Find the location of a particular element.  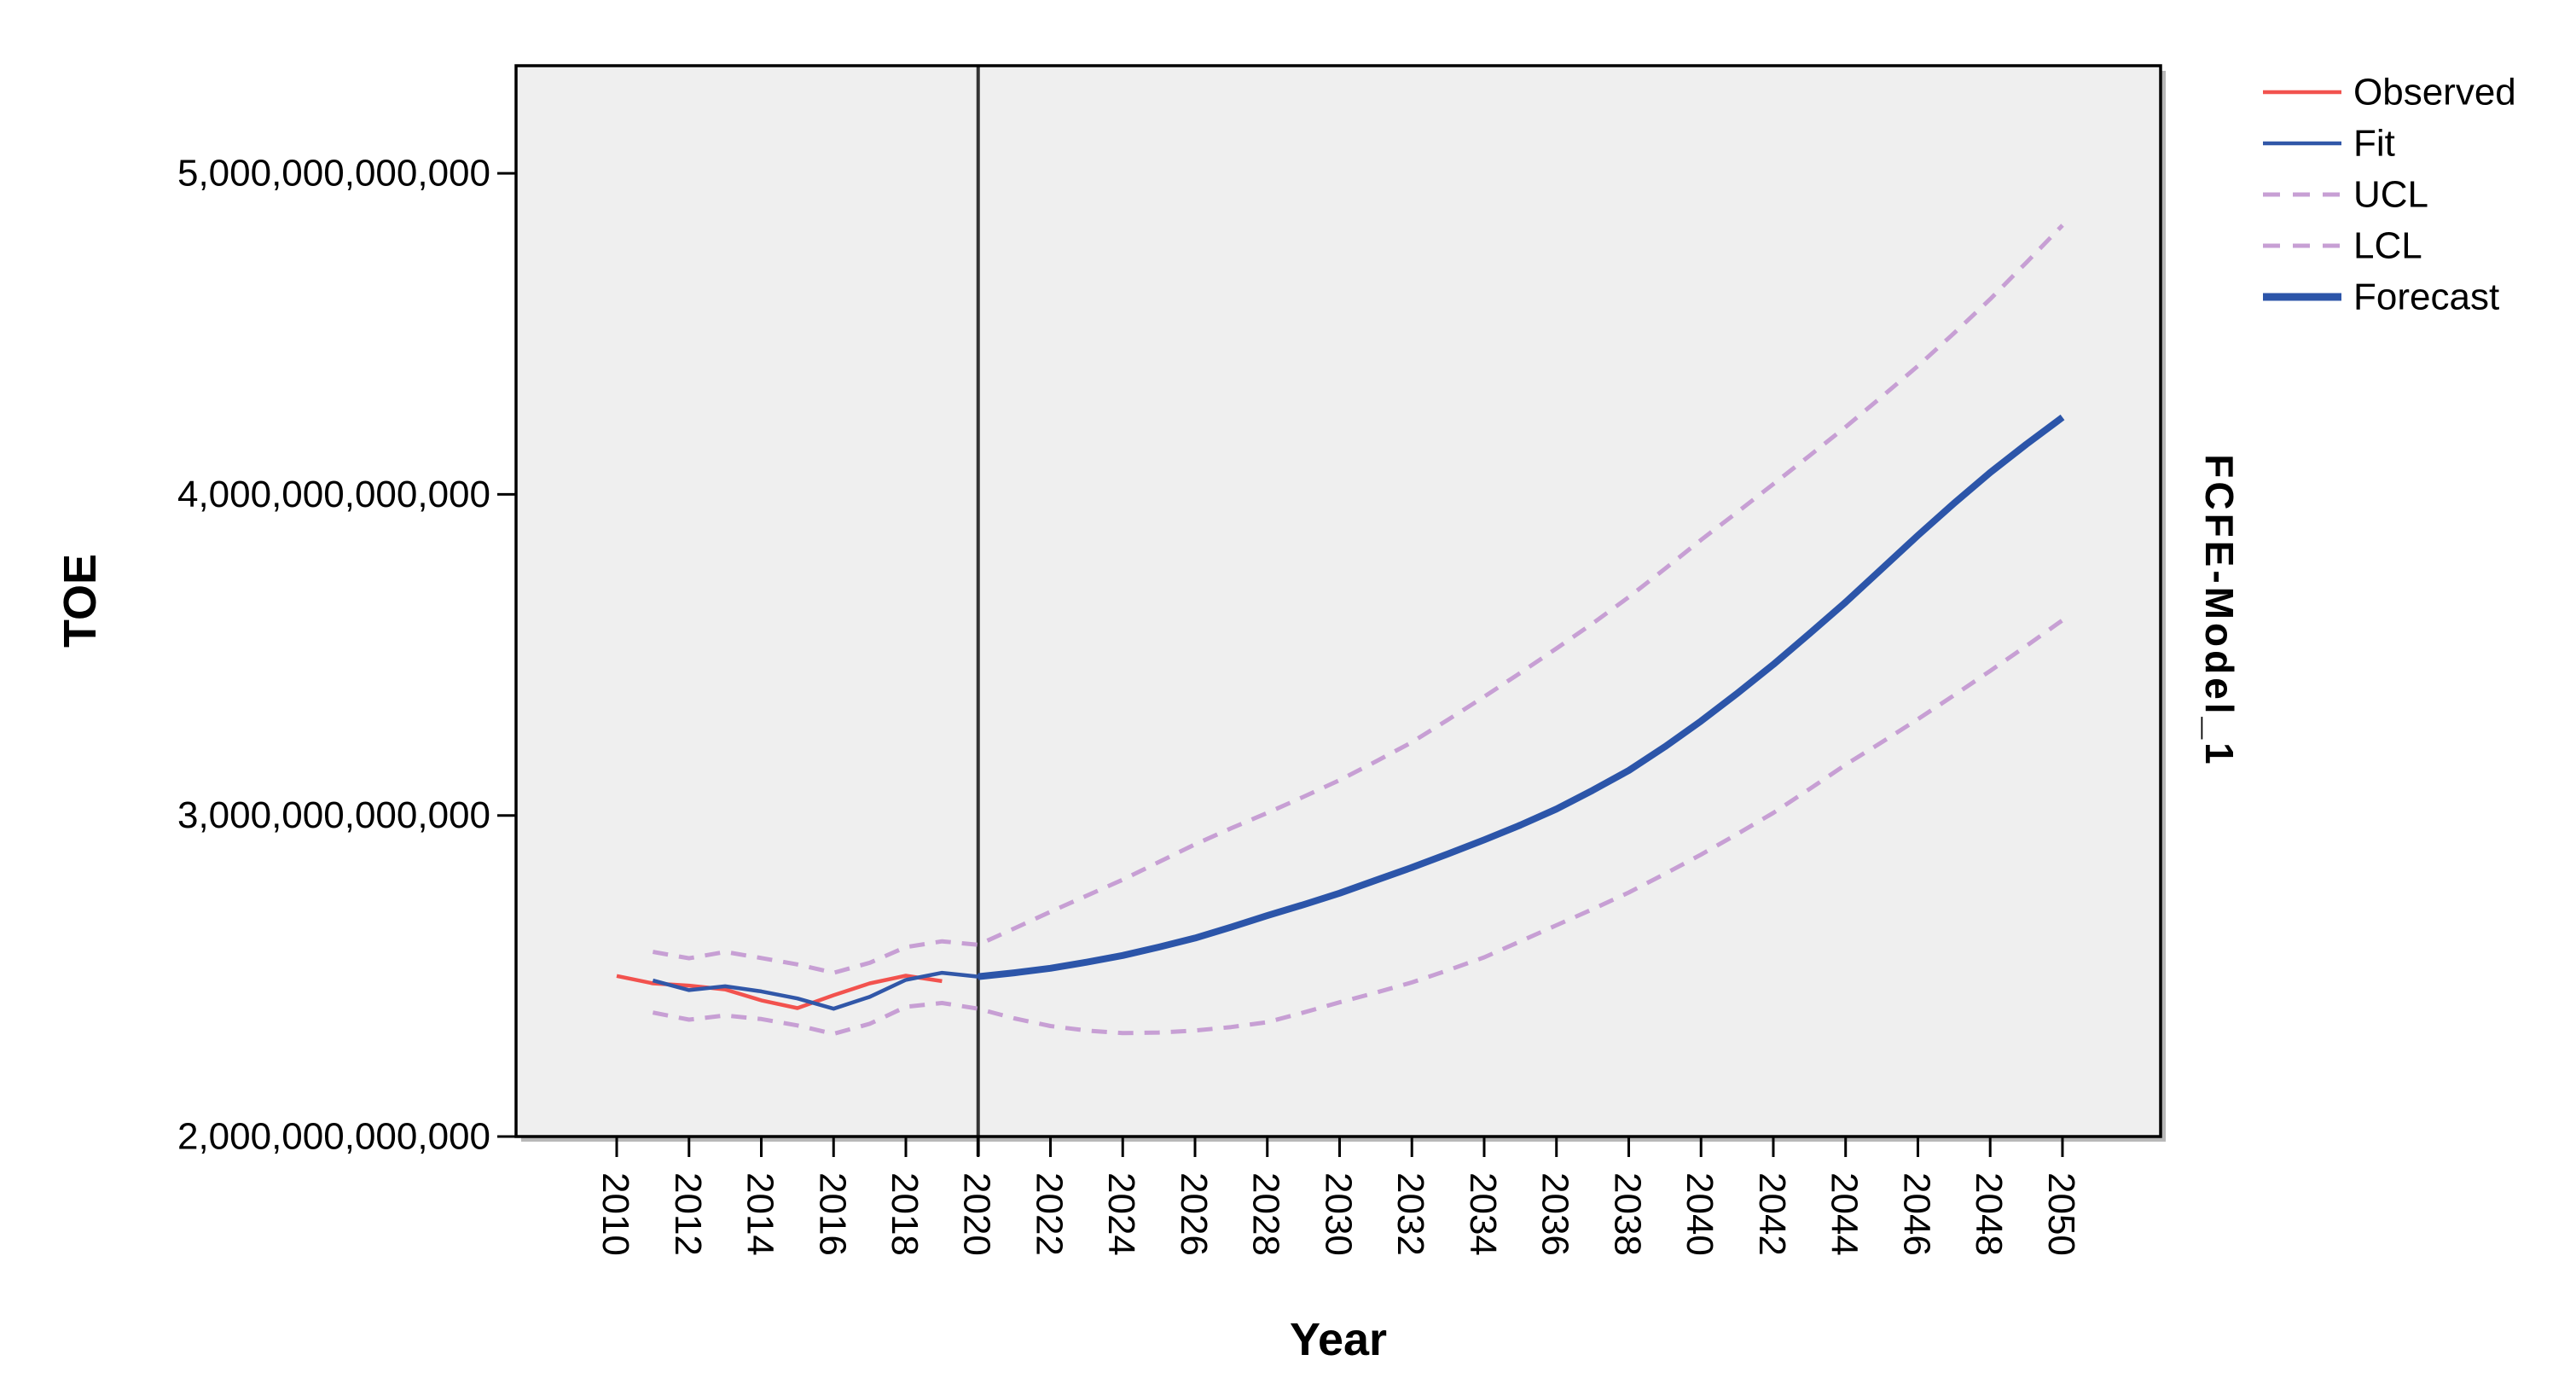

x-tick-label: 2042 is located at coordinates (1772, 1214).